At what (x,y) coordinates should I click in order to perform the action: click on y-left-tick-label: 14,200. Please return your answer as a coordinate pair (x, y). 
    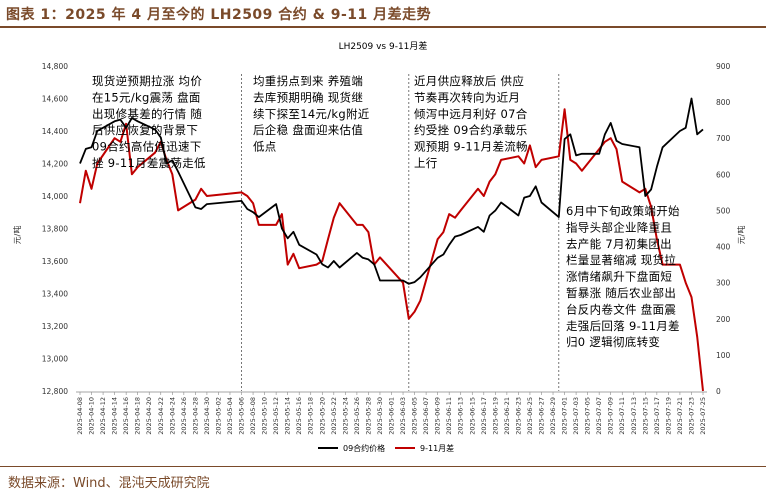
    Looking at the image, I should click on (55, 164).